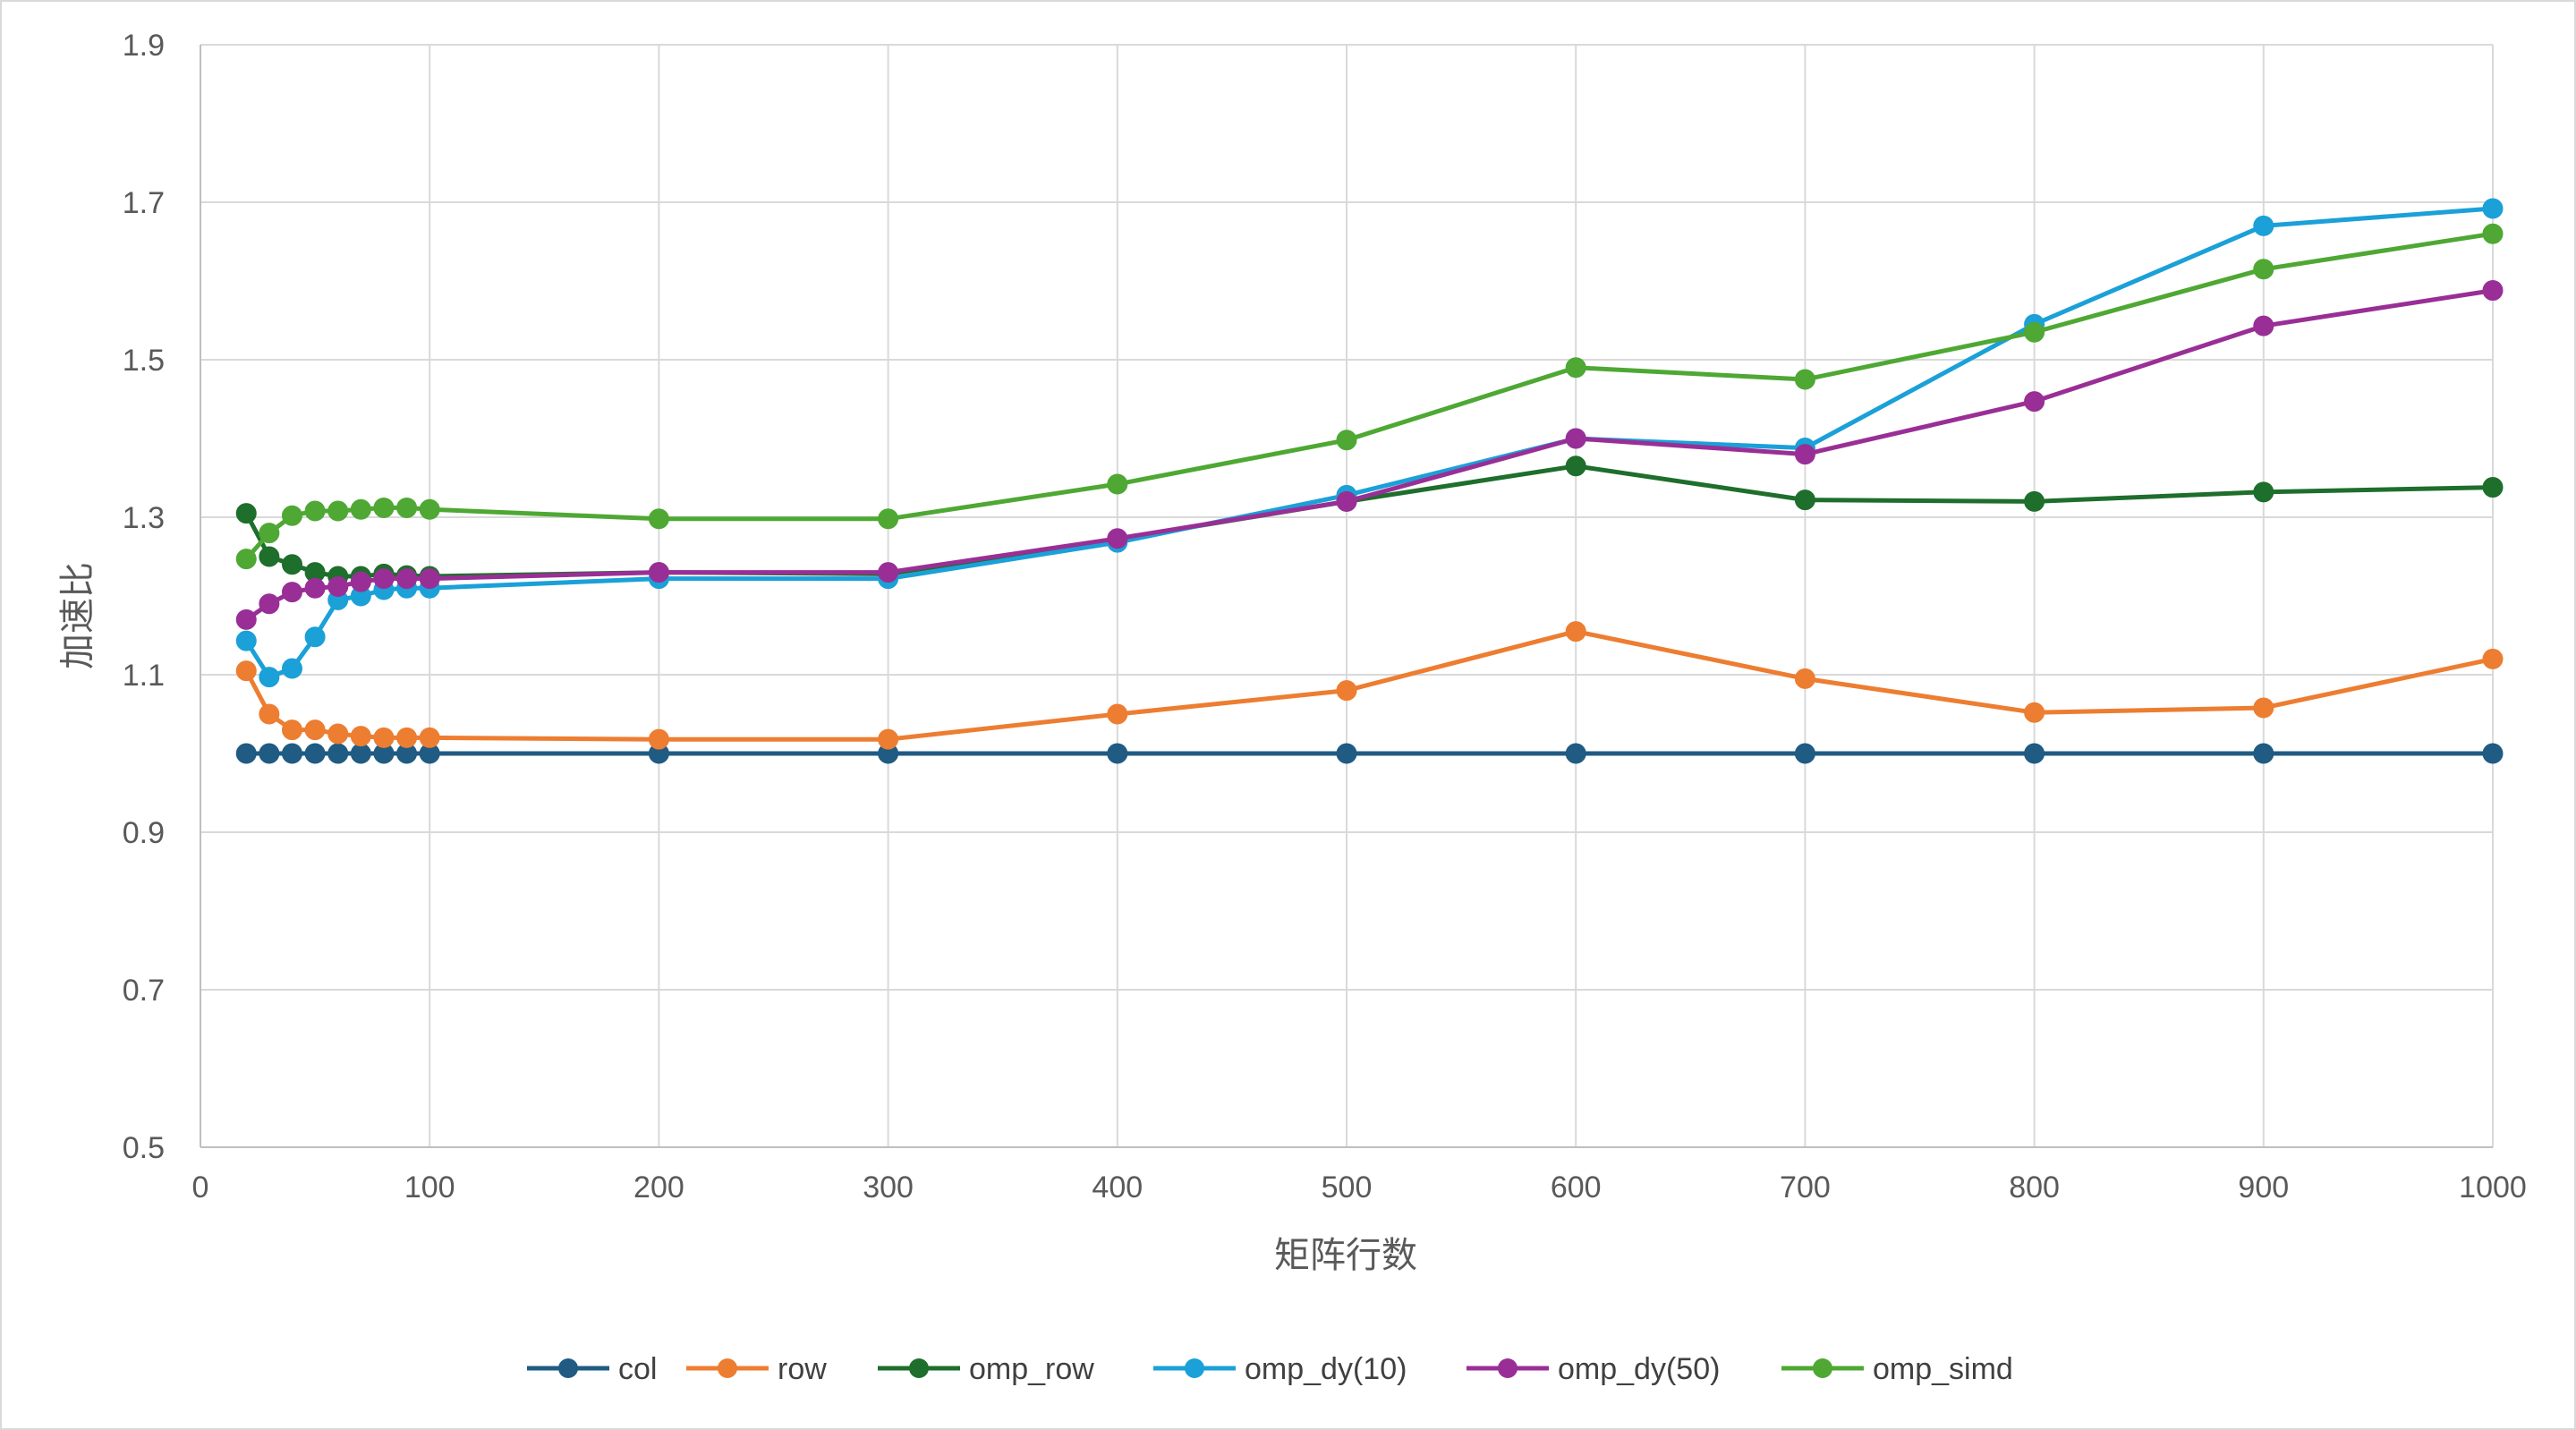 This screenshot has height=1430, width=2576. What do you see at coordinates (592, 1369) in the screenshot?
I see `legend-item-col: col` at bounding box center [592, 1369].